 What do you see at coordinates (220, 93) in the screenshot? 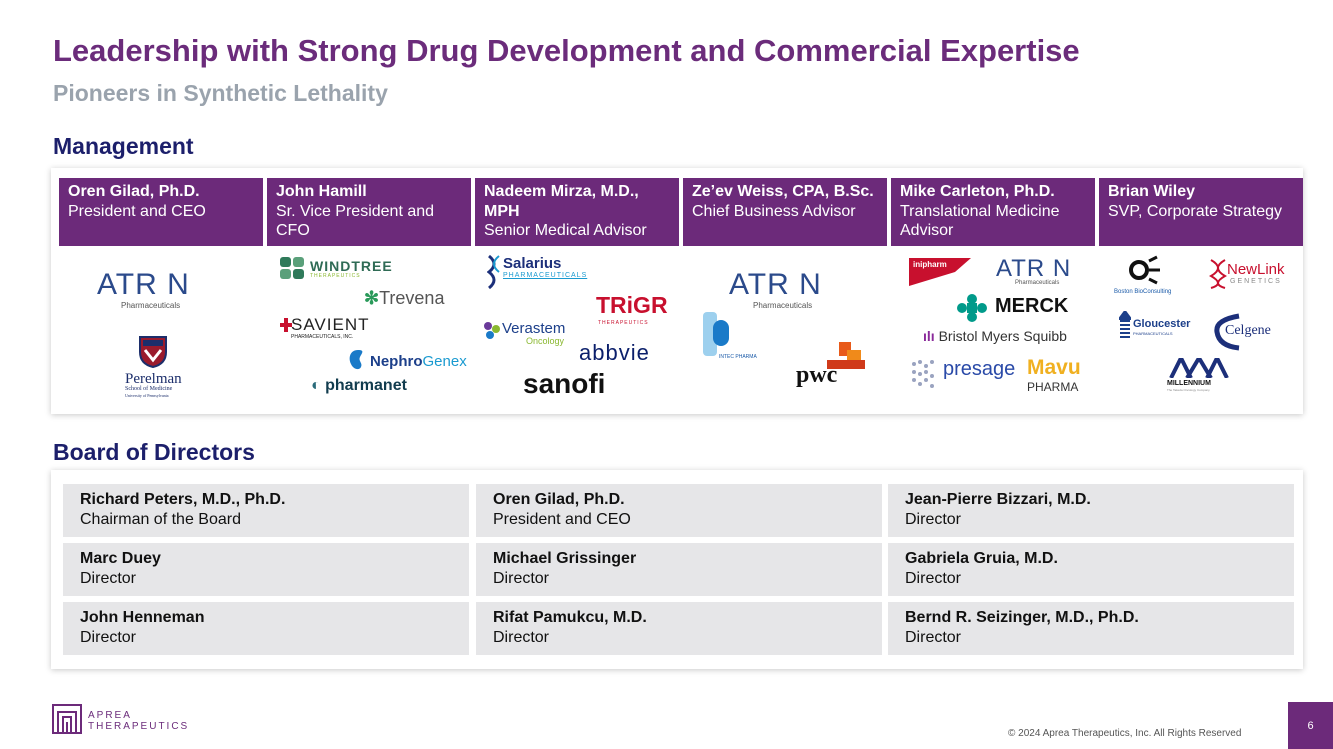
I see `page-subtitle: Pioneers in Synthetic Lethality` at bounding box center [220, 93].